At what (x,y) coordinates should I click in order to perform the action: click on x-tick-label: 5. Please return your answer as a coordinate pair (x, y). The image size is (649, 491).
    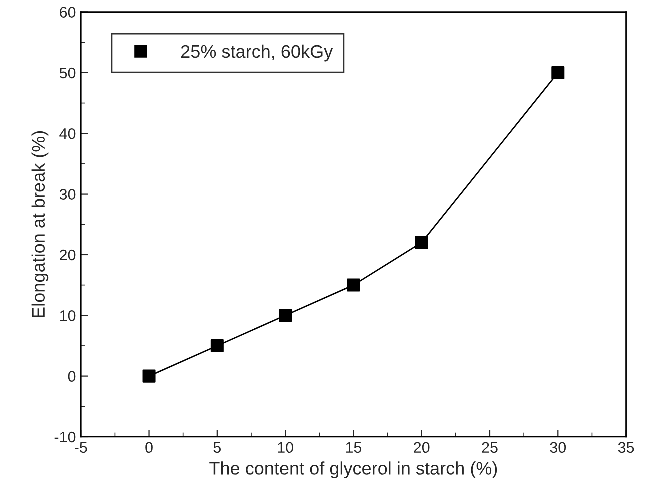
    Looking at the image, I should click on (218, 448).